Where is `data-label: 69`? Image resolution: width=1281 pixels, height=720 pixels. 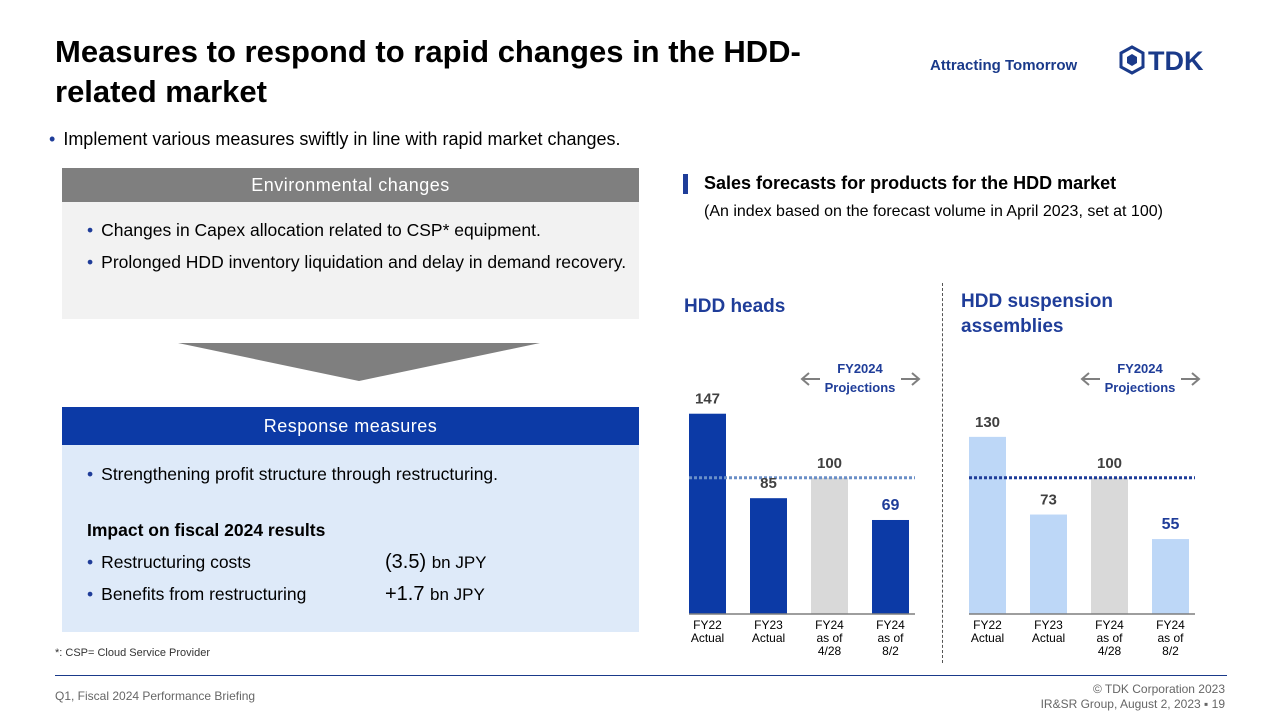 data-label: 69 is located at coordinates (891, 505).